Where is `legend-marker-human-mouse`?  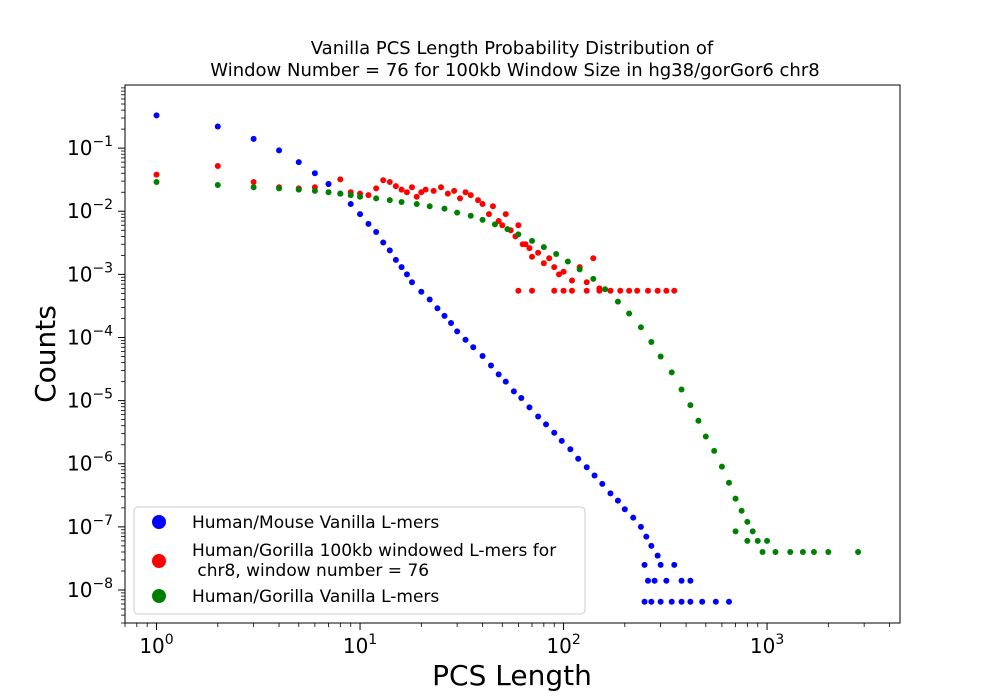
legend-marker-human-mouse is located at coordinates (159, 522).